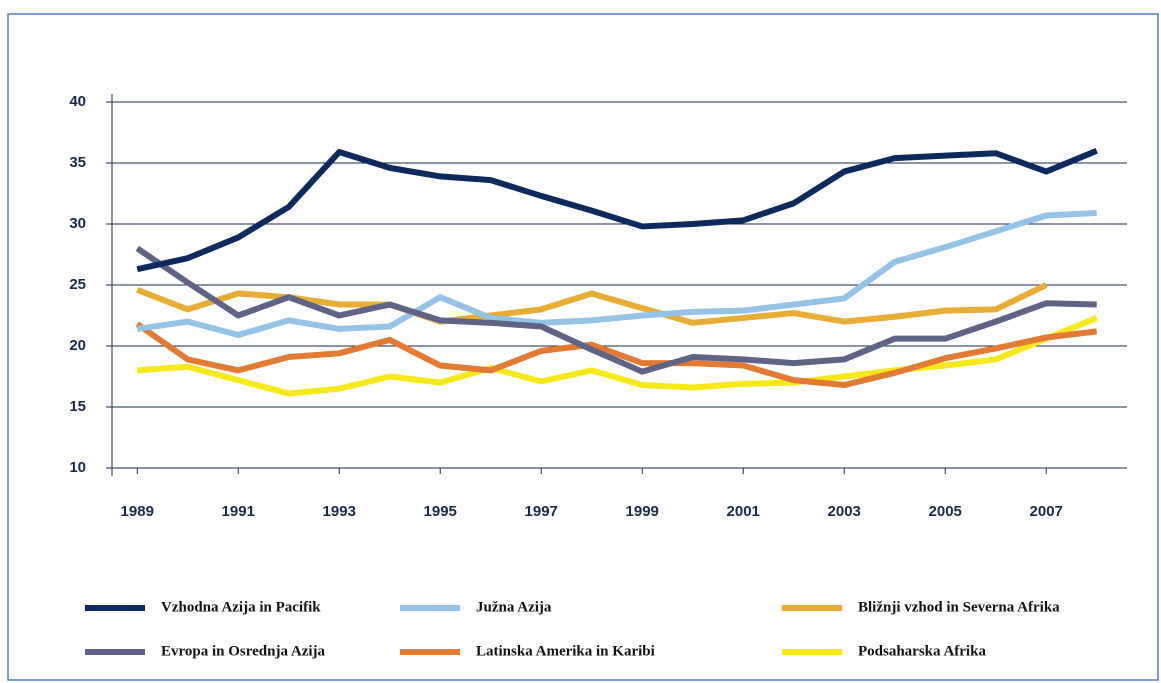  I want to click on legend-label: Bližnji vzhod in Severna Afrika, so click(959, 607).